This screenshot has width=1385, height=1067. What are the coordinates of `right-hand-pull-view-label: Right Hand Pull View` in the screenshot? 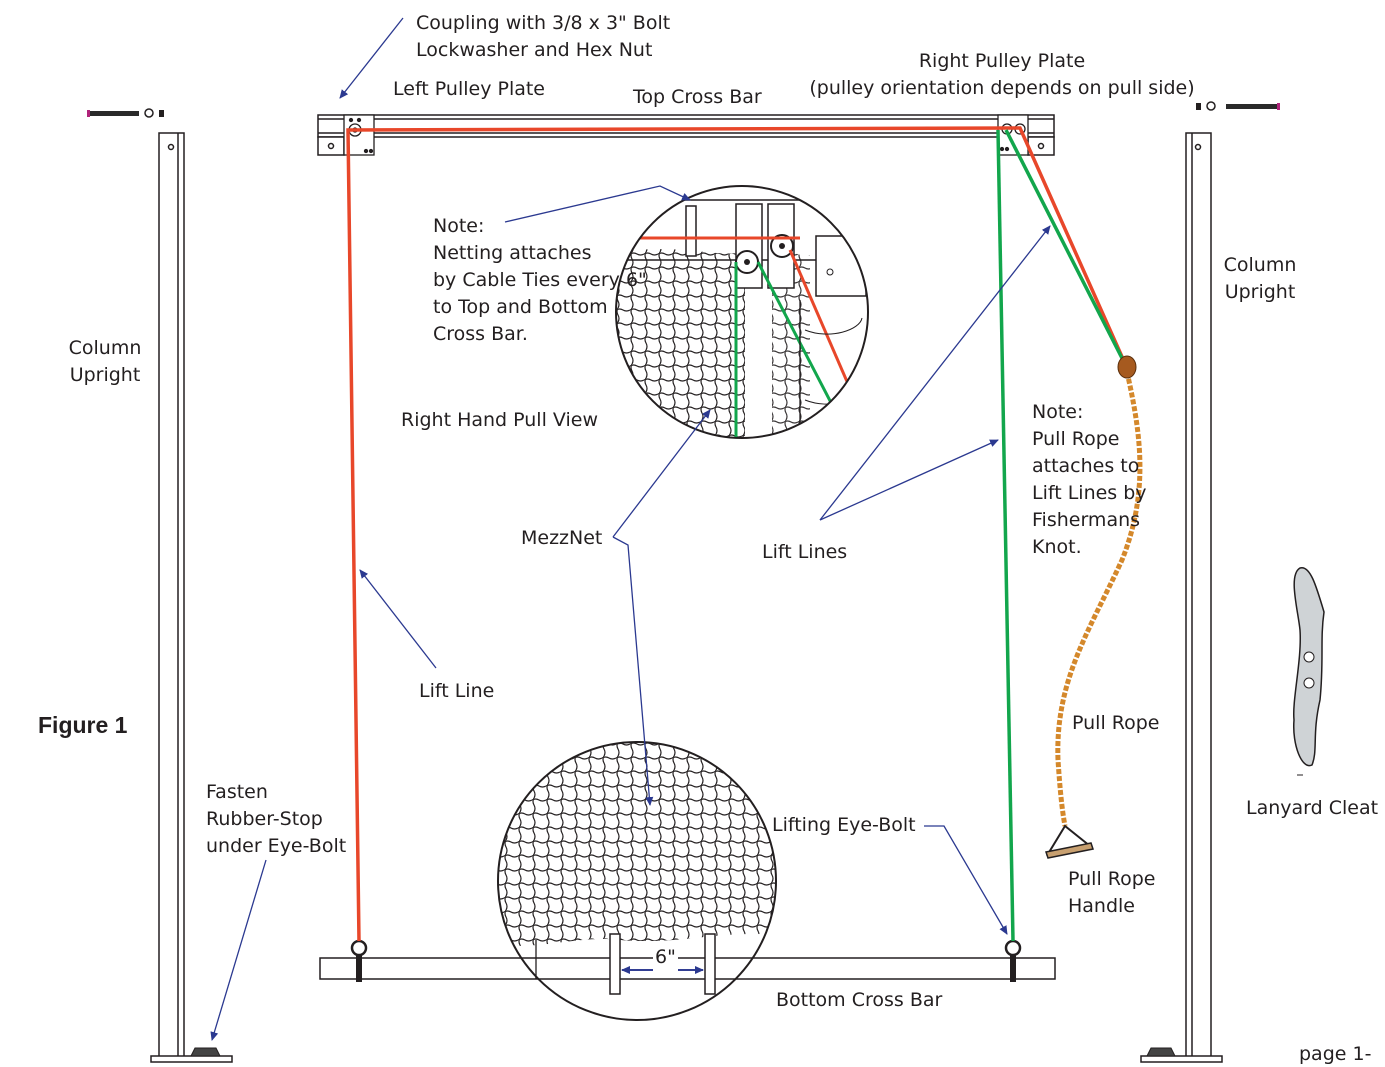 It's located at (499, 420).